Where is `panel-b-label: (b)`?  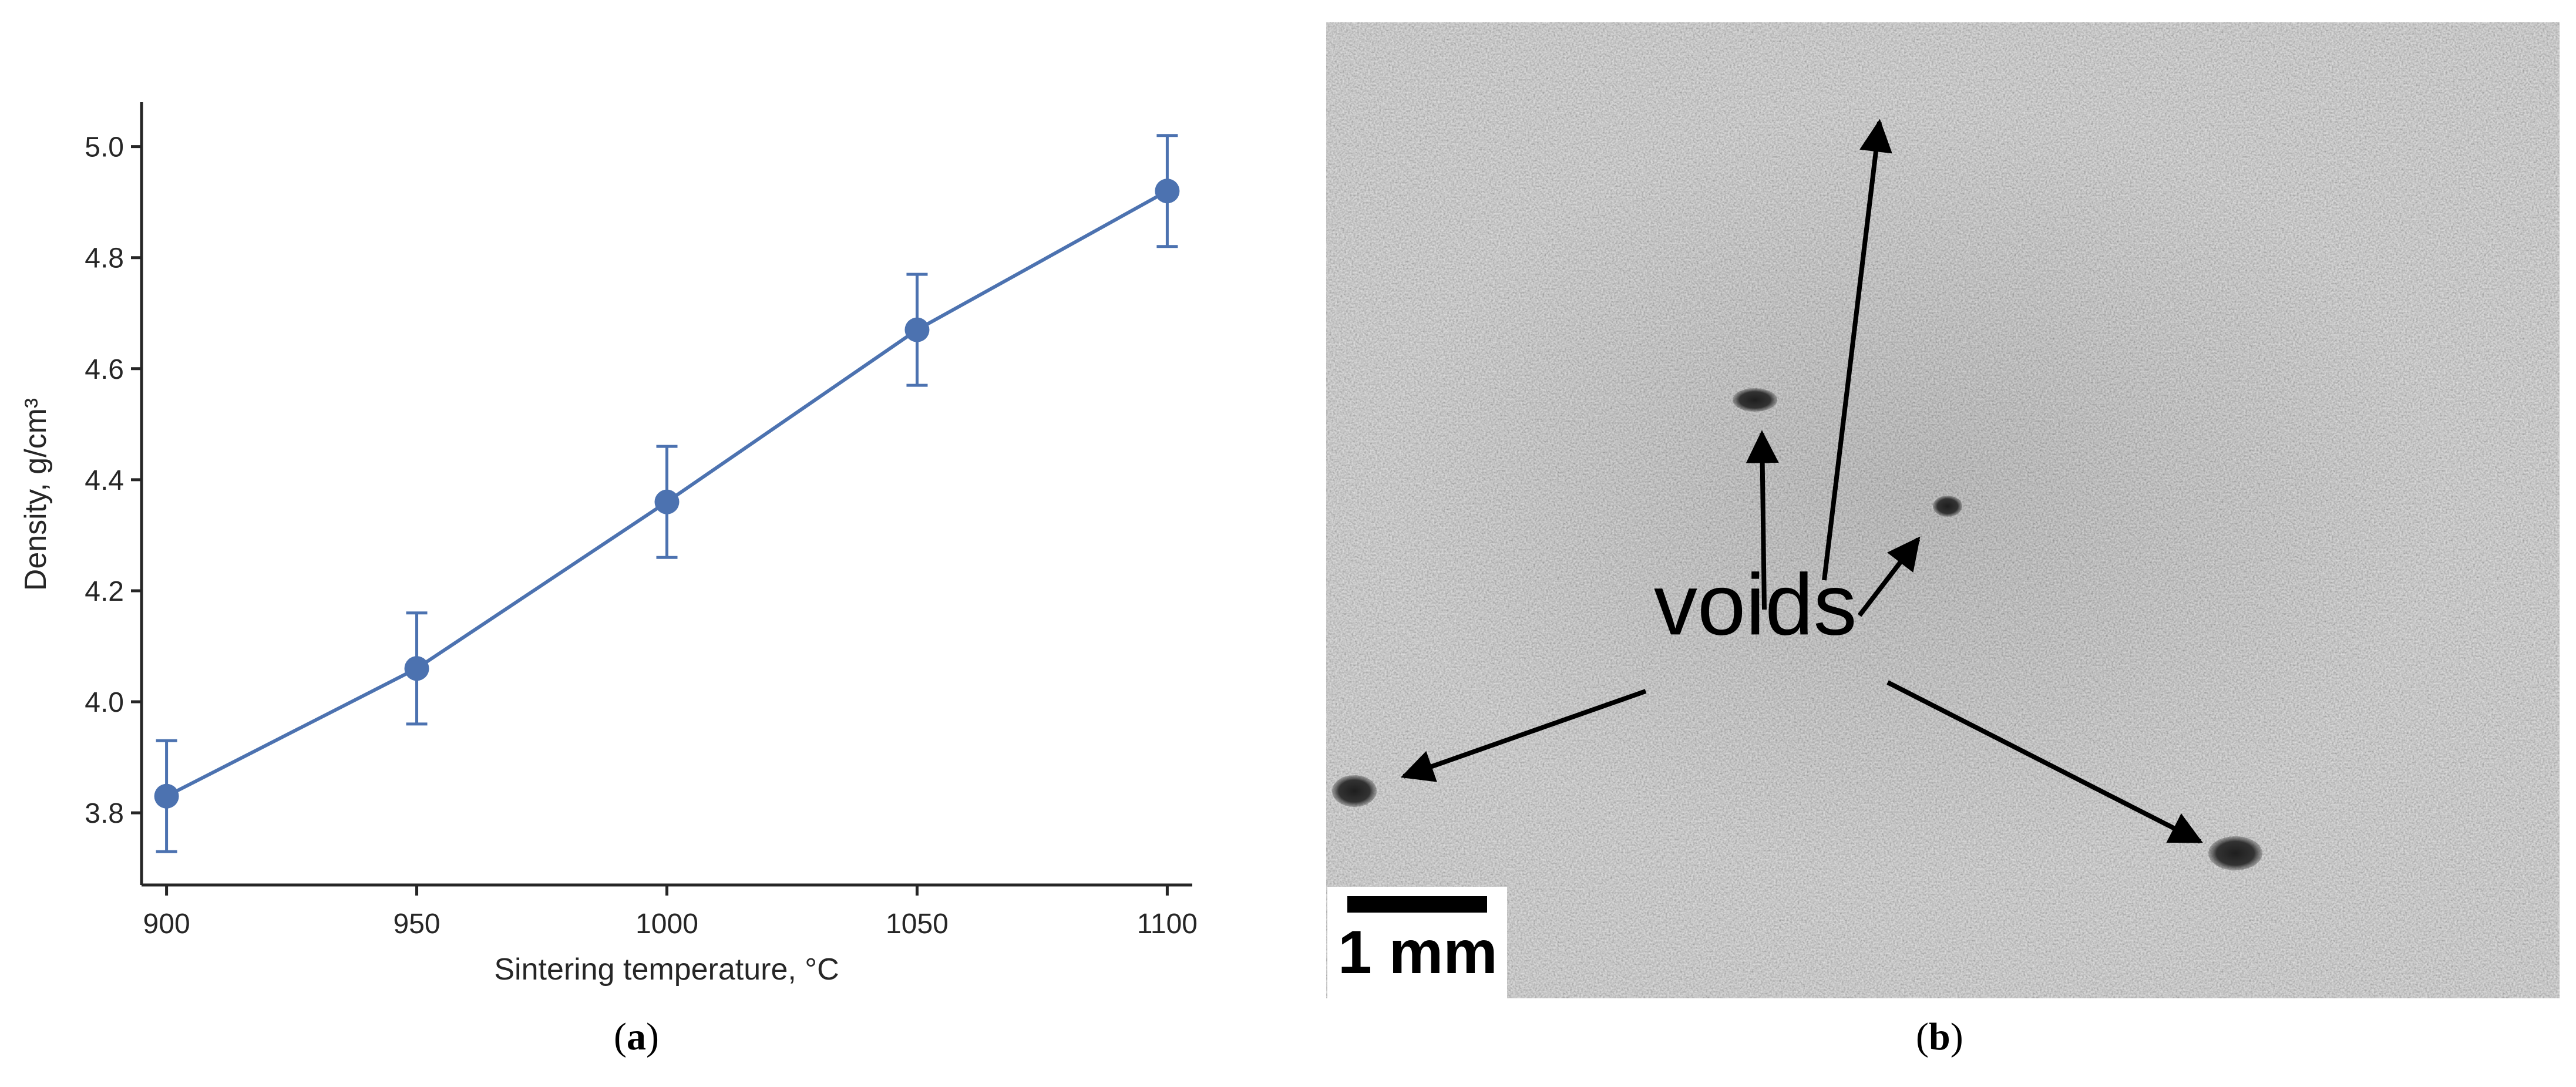
panel-b-label: (b) is located at coordinates (1939, 1036).